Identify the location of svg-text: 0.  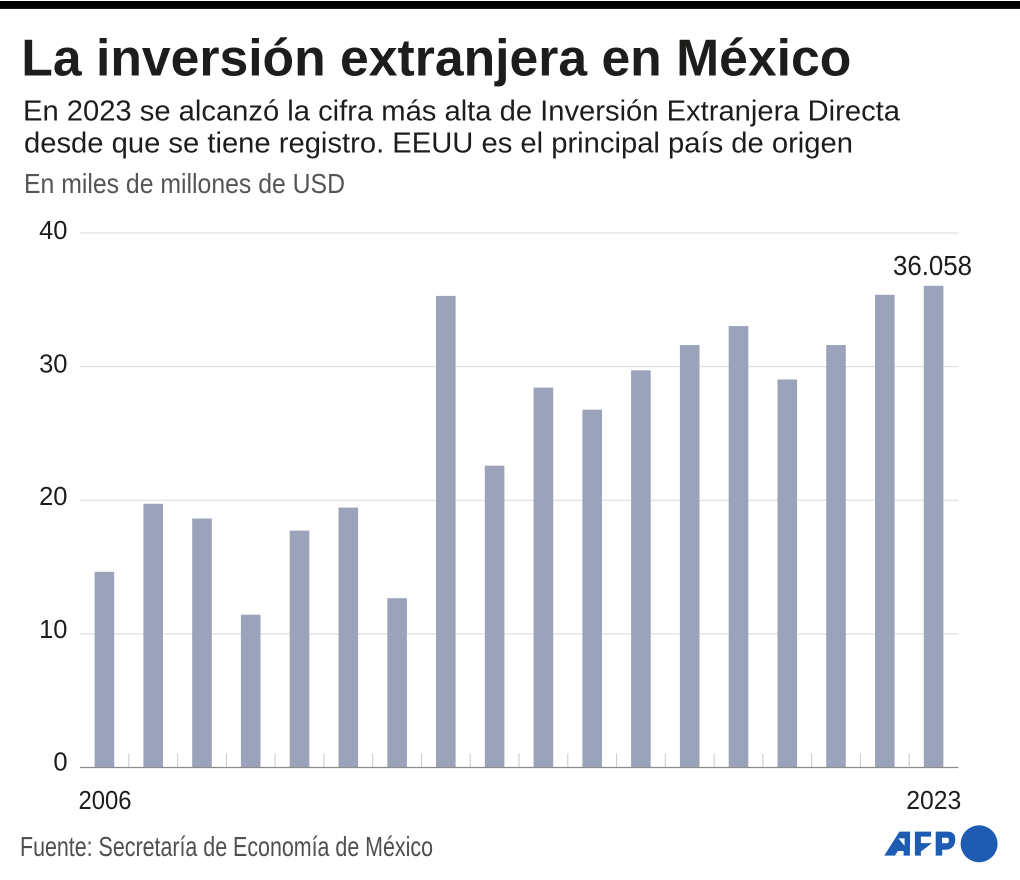
(60, 763).